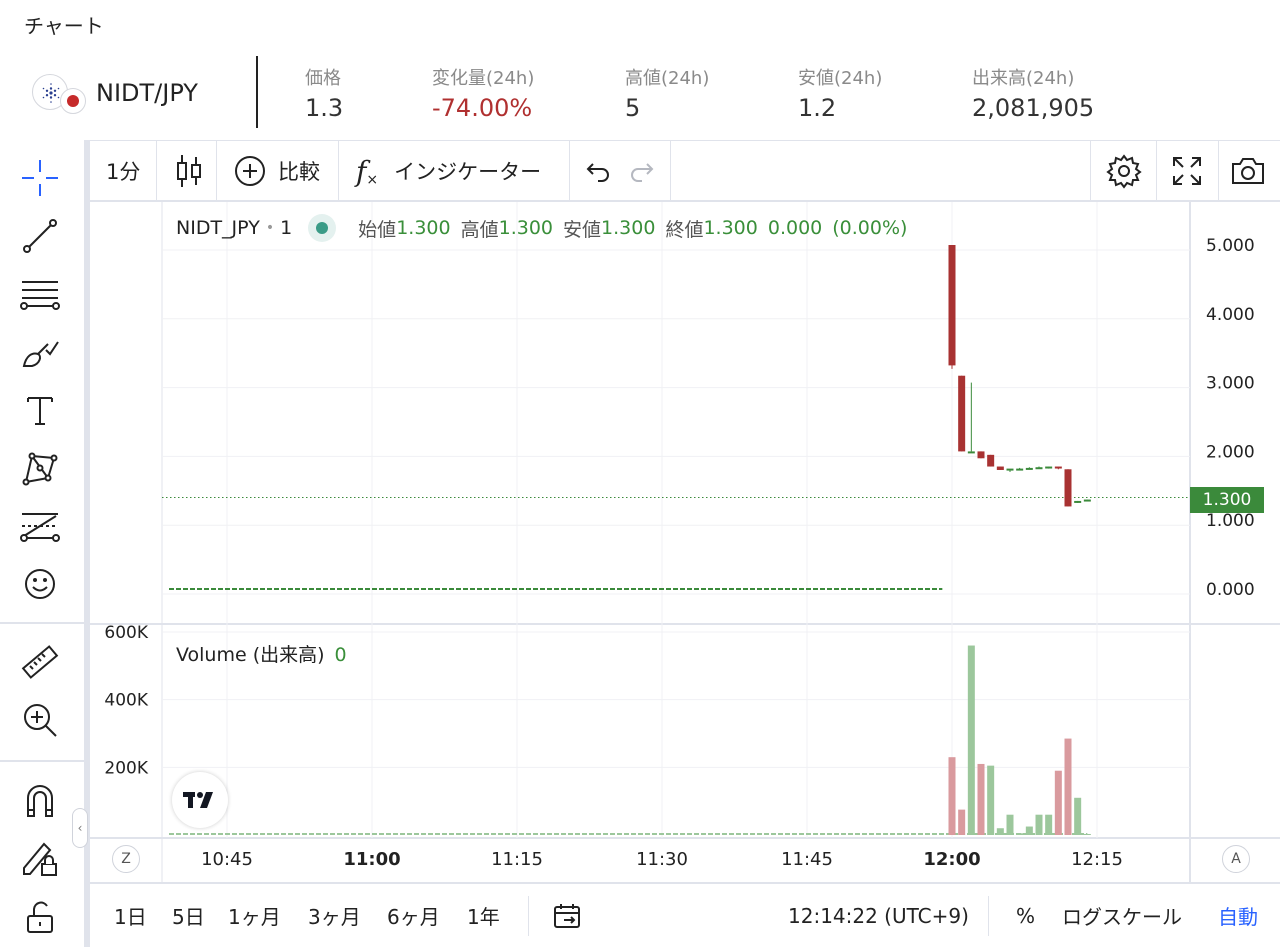 This screenshot has width=1280, height=947. What do you see at coordinates (87, 543) in the screenshot?
I see `toolbar-edge` at bounding box center [87, 543].